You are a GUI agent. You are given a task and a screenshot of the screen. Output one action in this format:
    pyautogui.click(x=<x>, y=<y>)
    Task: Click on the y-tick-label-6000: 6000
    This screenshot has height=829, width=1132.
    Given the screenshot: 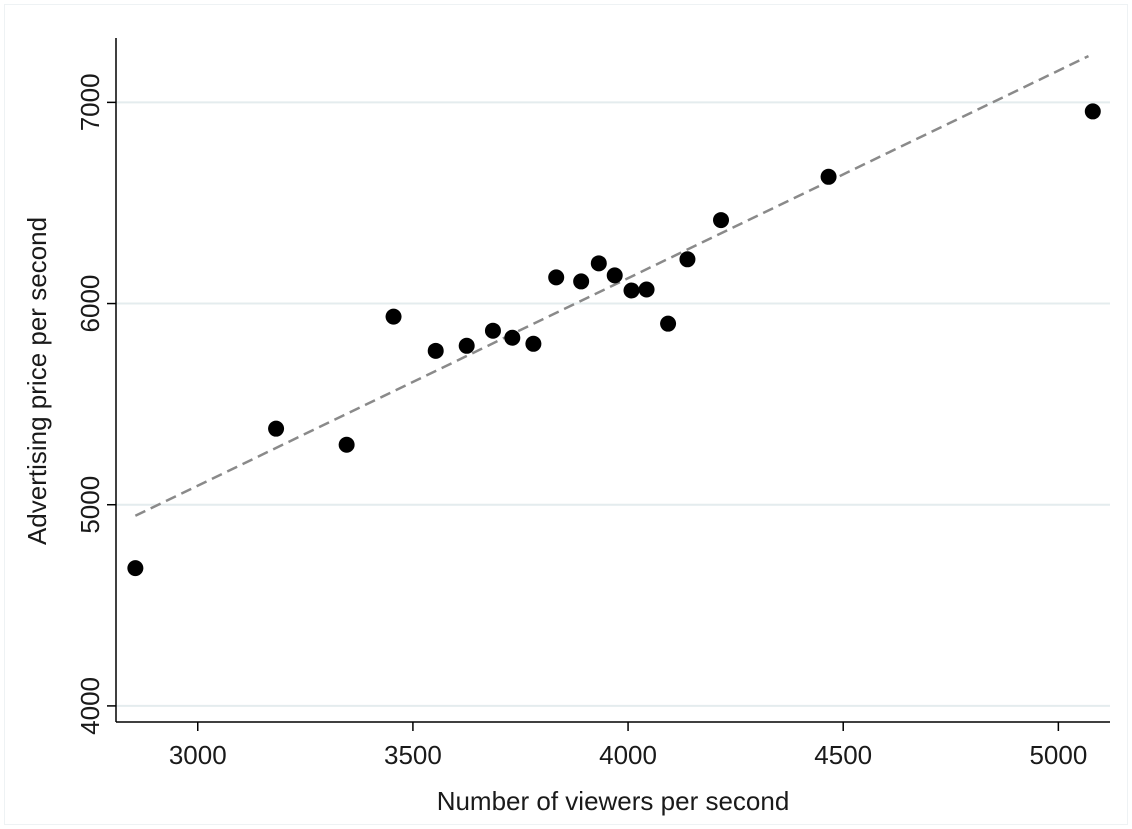 What is the action you would take?
    pyautogui.click(x=90, y=304)
    